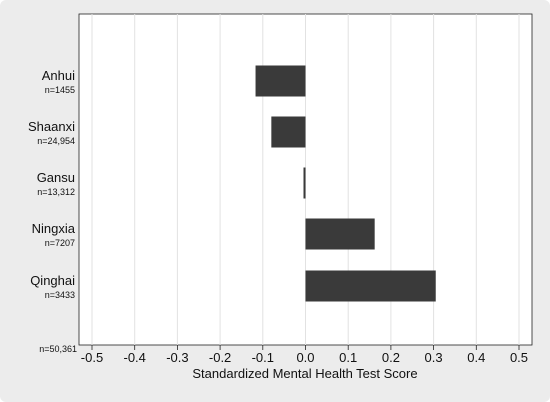 The width and height of the screenshot is (550, 402). I want to click on sample-size-label: n=3433, so click(60, 295).